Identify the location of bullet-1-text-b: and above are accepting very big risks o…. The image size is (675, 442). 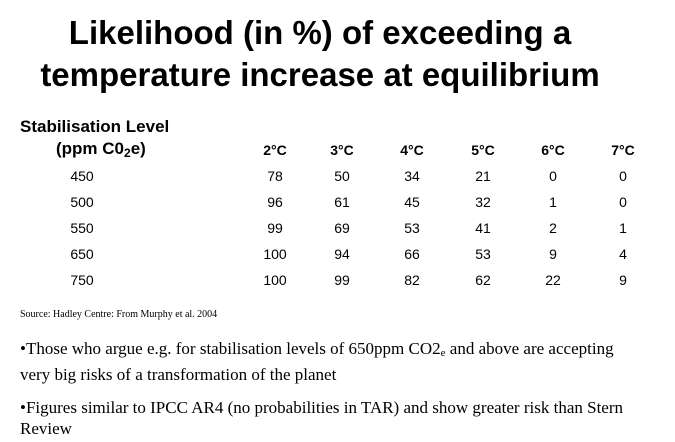
(317, 361).